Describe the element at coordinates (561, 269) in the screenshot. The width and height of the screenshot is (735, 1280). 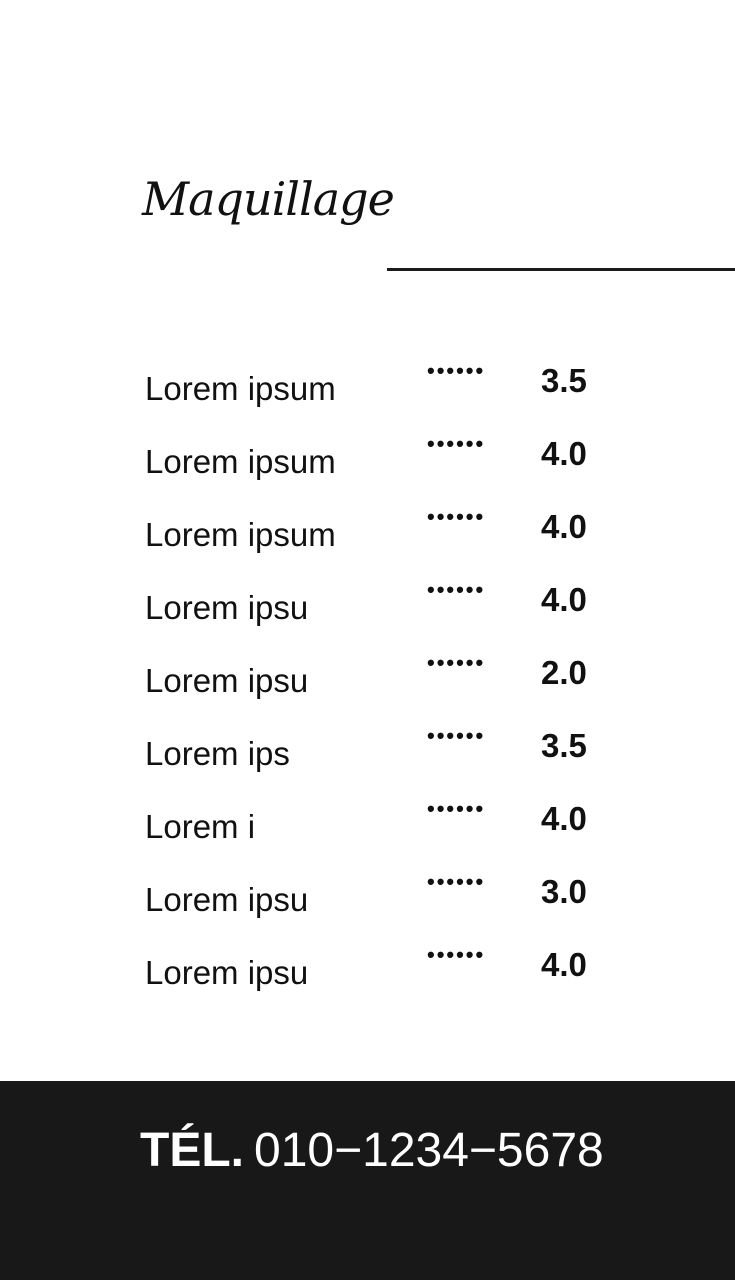
I see `title-divider` at that location.